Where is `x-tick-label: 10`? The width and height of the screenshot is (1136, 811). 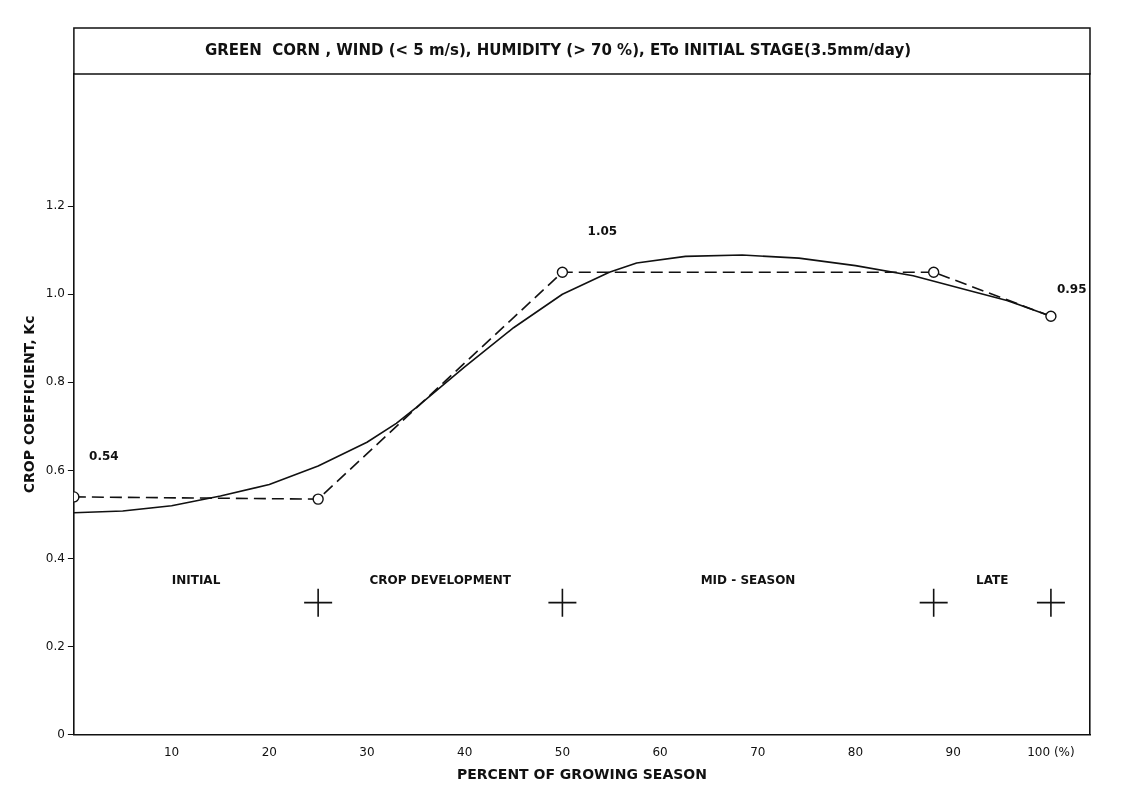
x-tick-label: 10 is located at coordinates (171, 752).